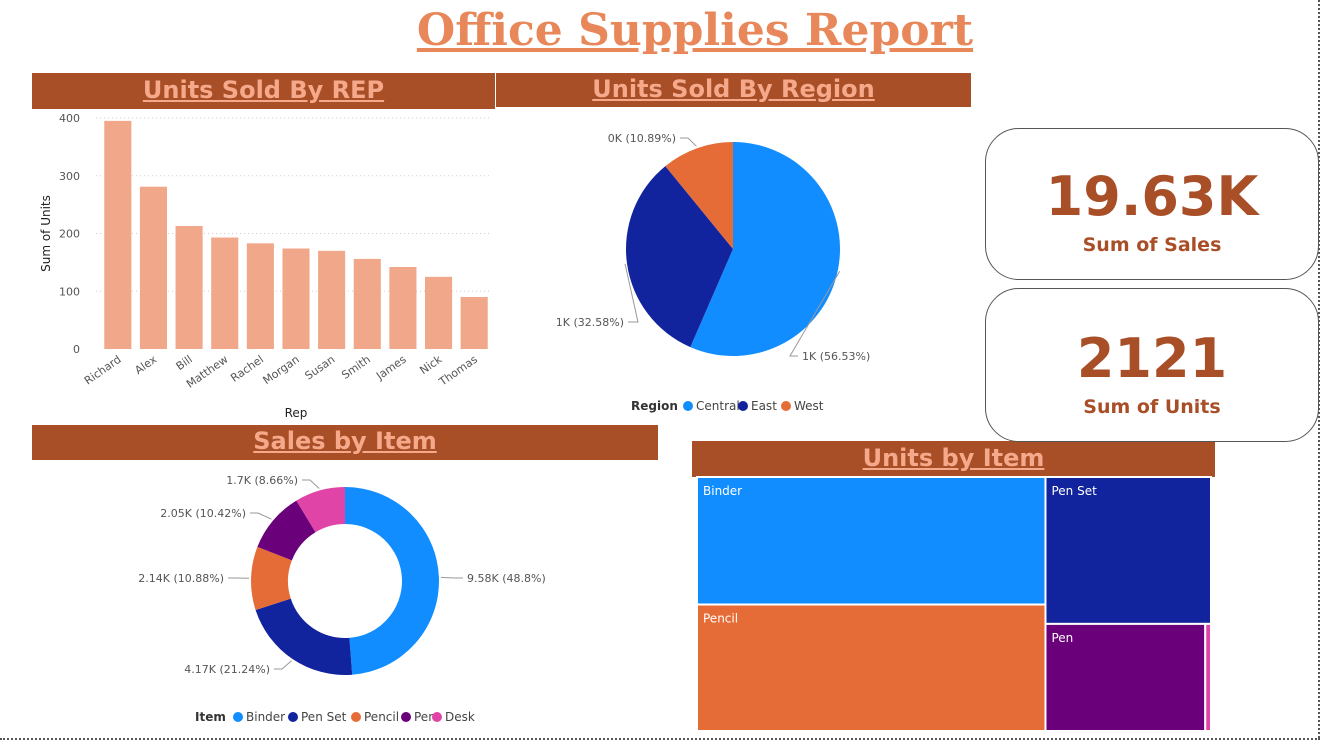 The height and width of the screenshot is (744, 1326). What do you see at coordinates (210, 717) in the screenshot?
I see `legend-title: Item` at bounding box center [210, 717].